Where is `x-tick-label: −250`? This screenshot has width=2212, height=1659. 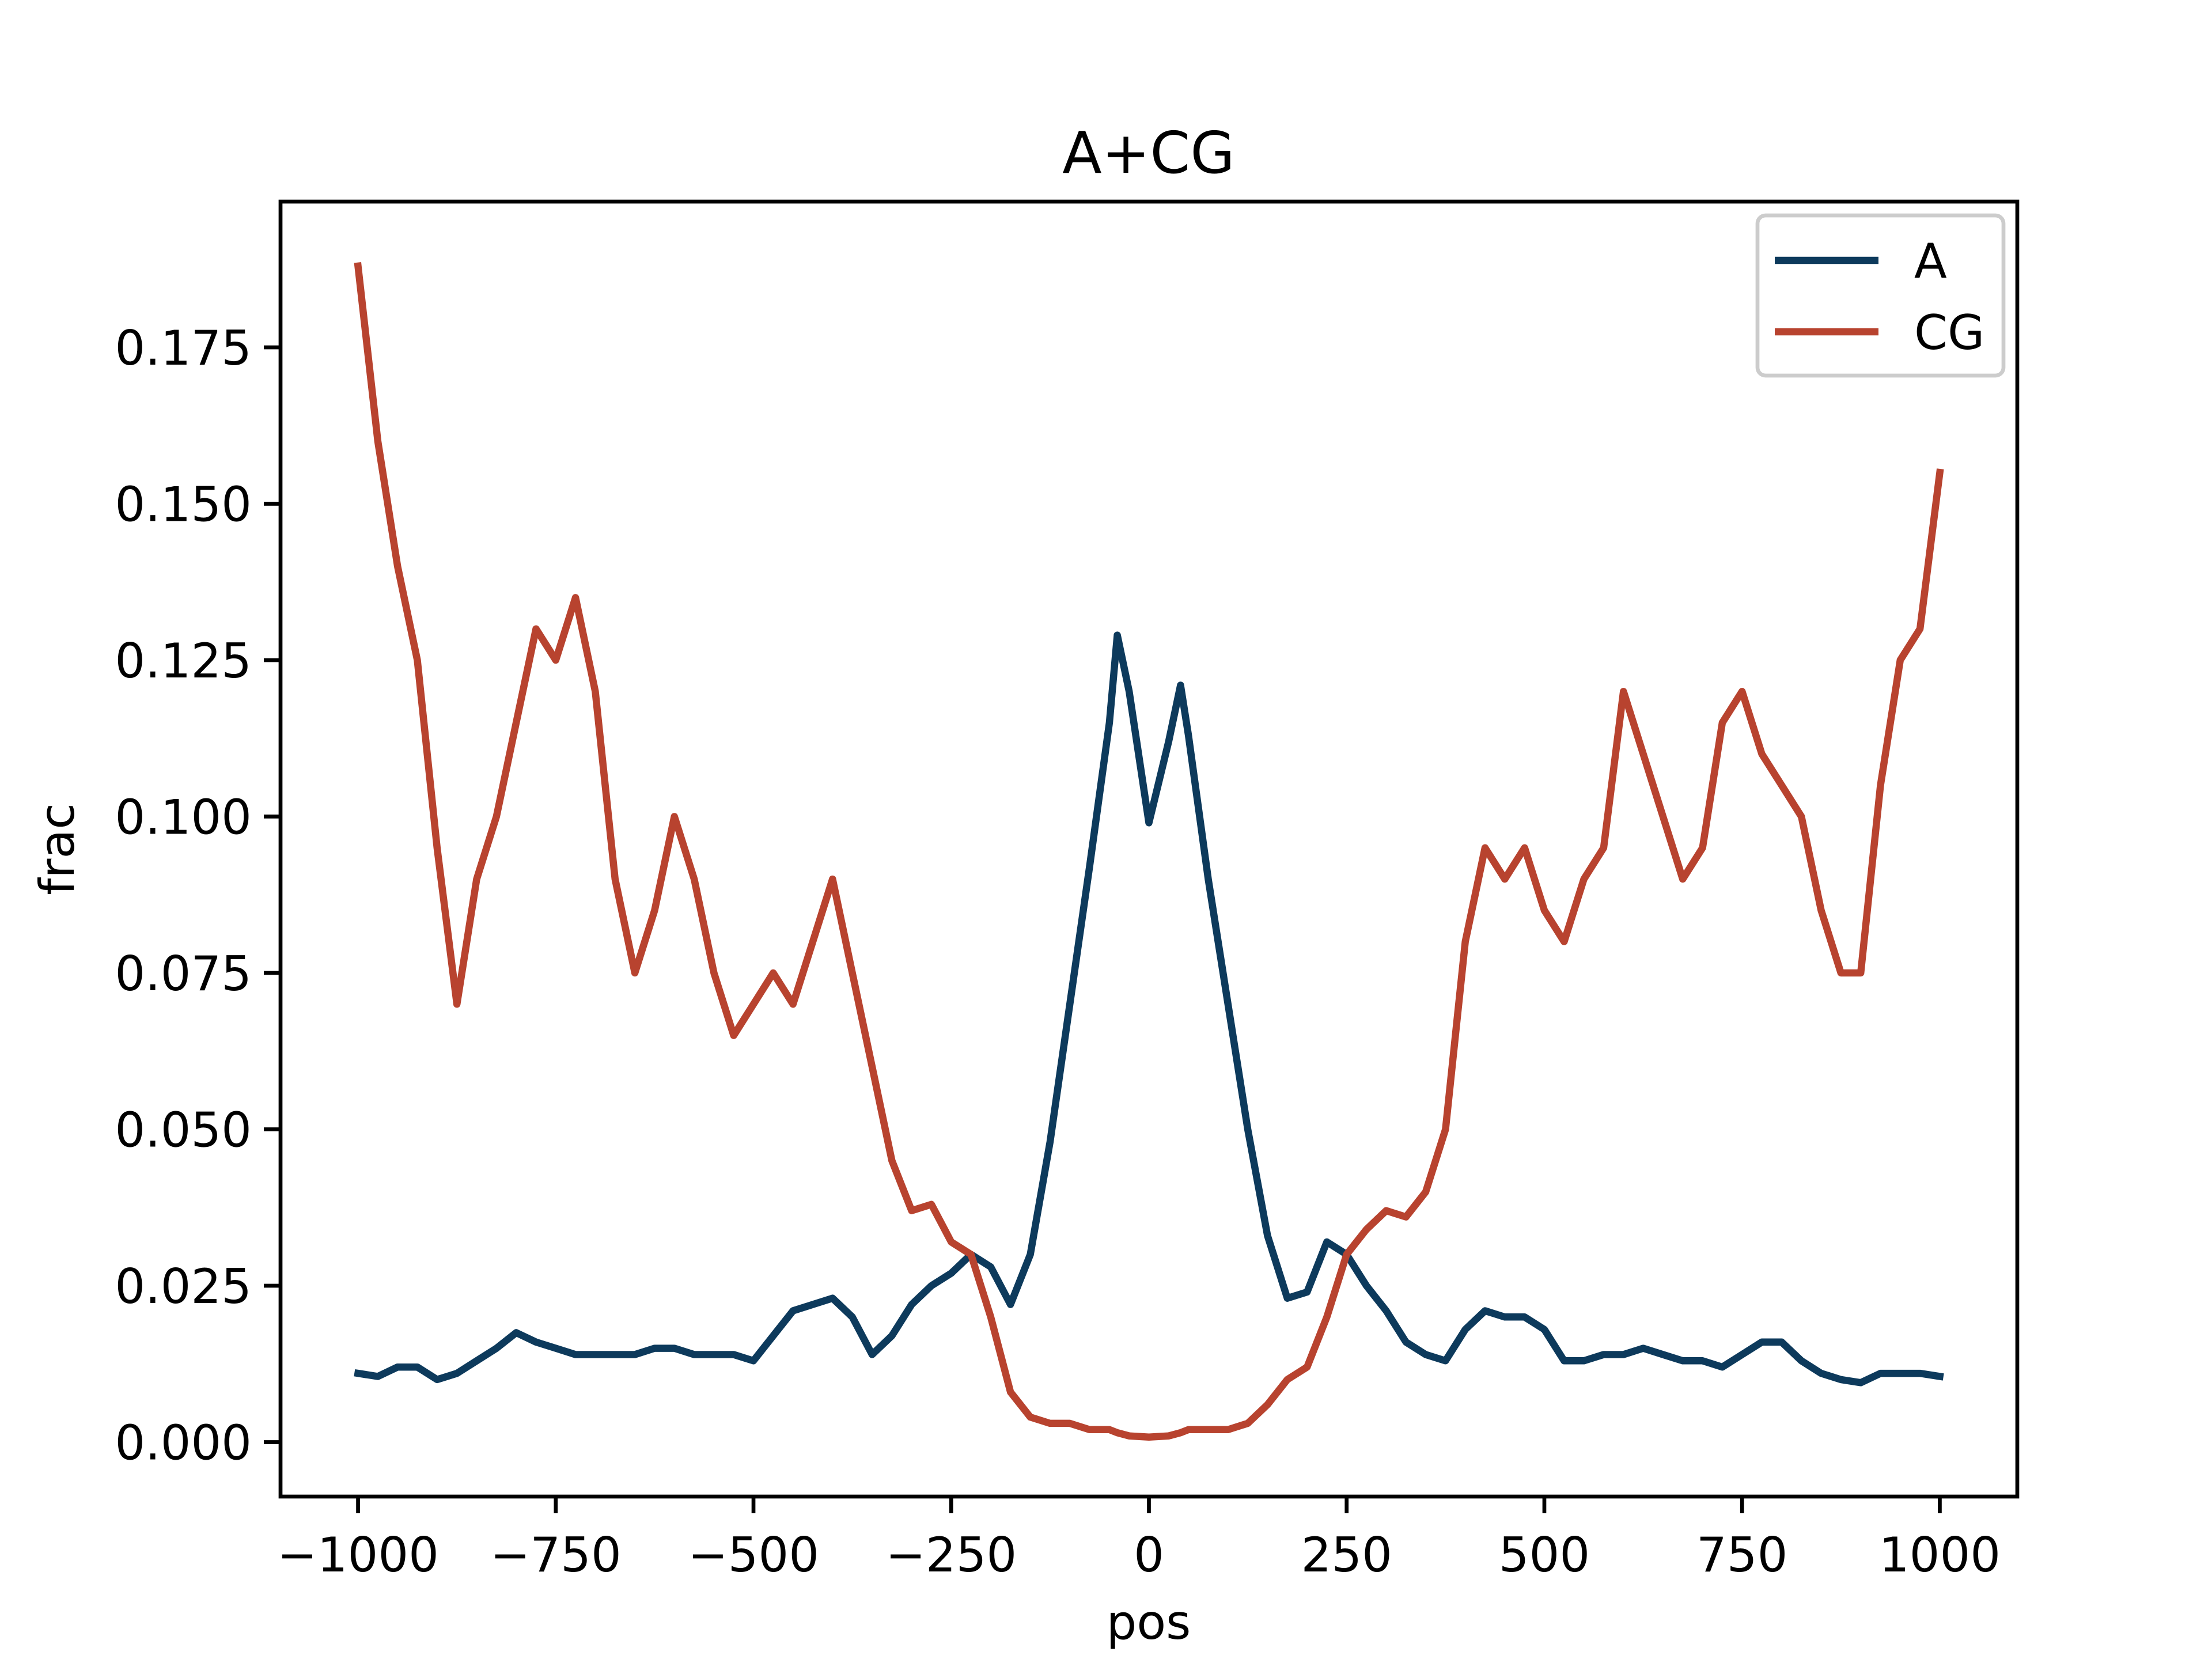
x-tick-label: −250 is located at coordinates (951, 1555).